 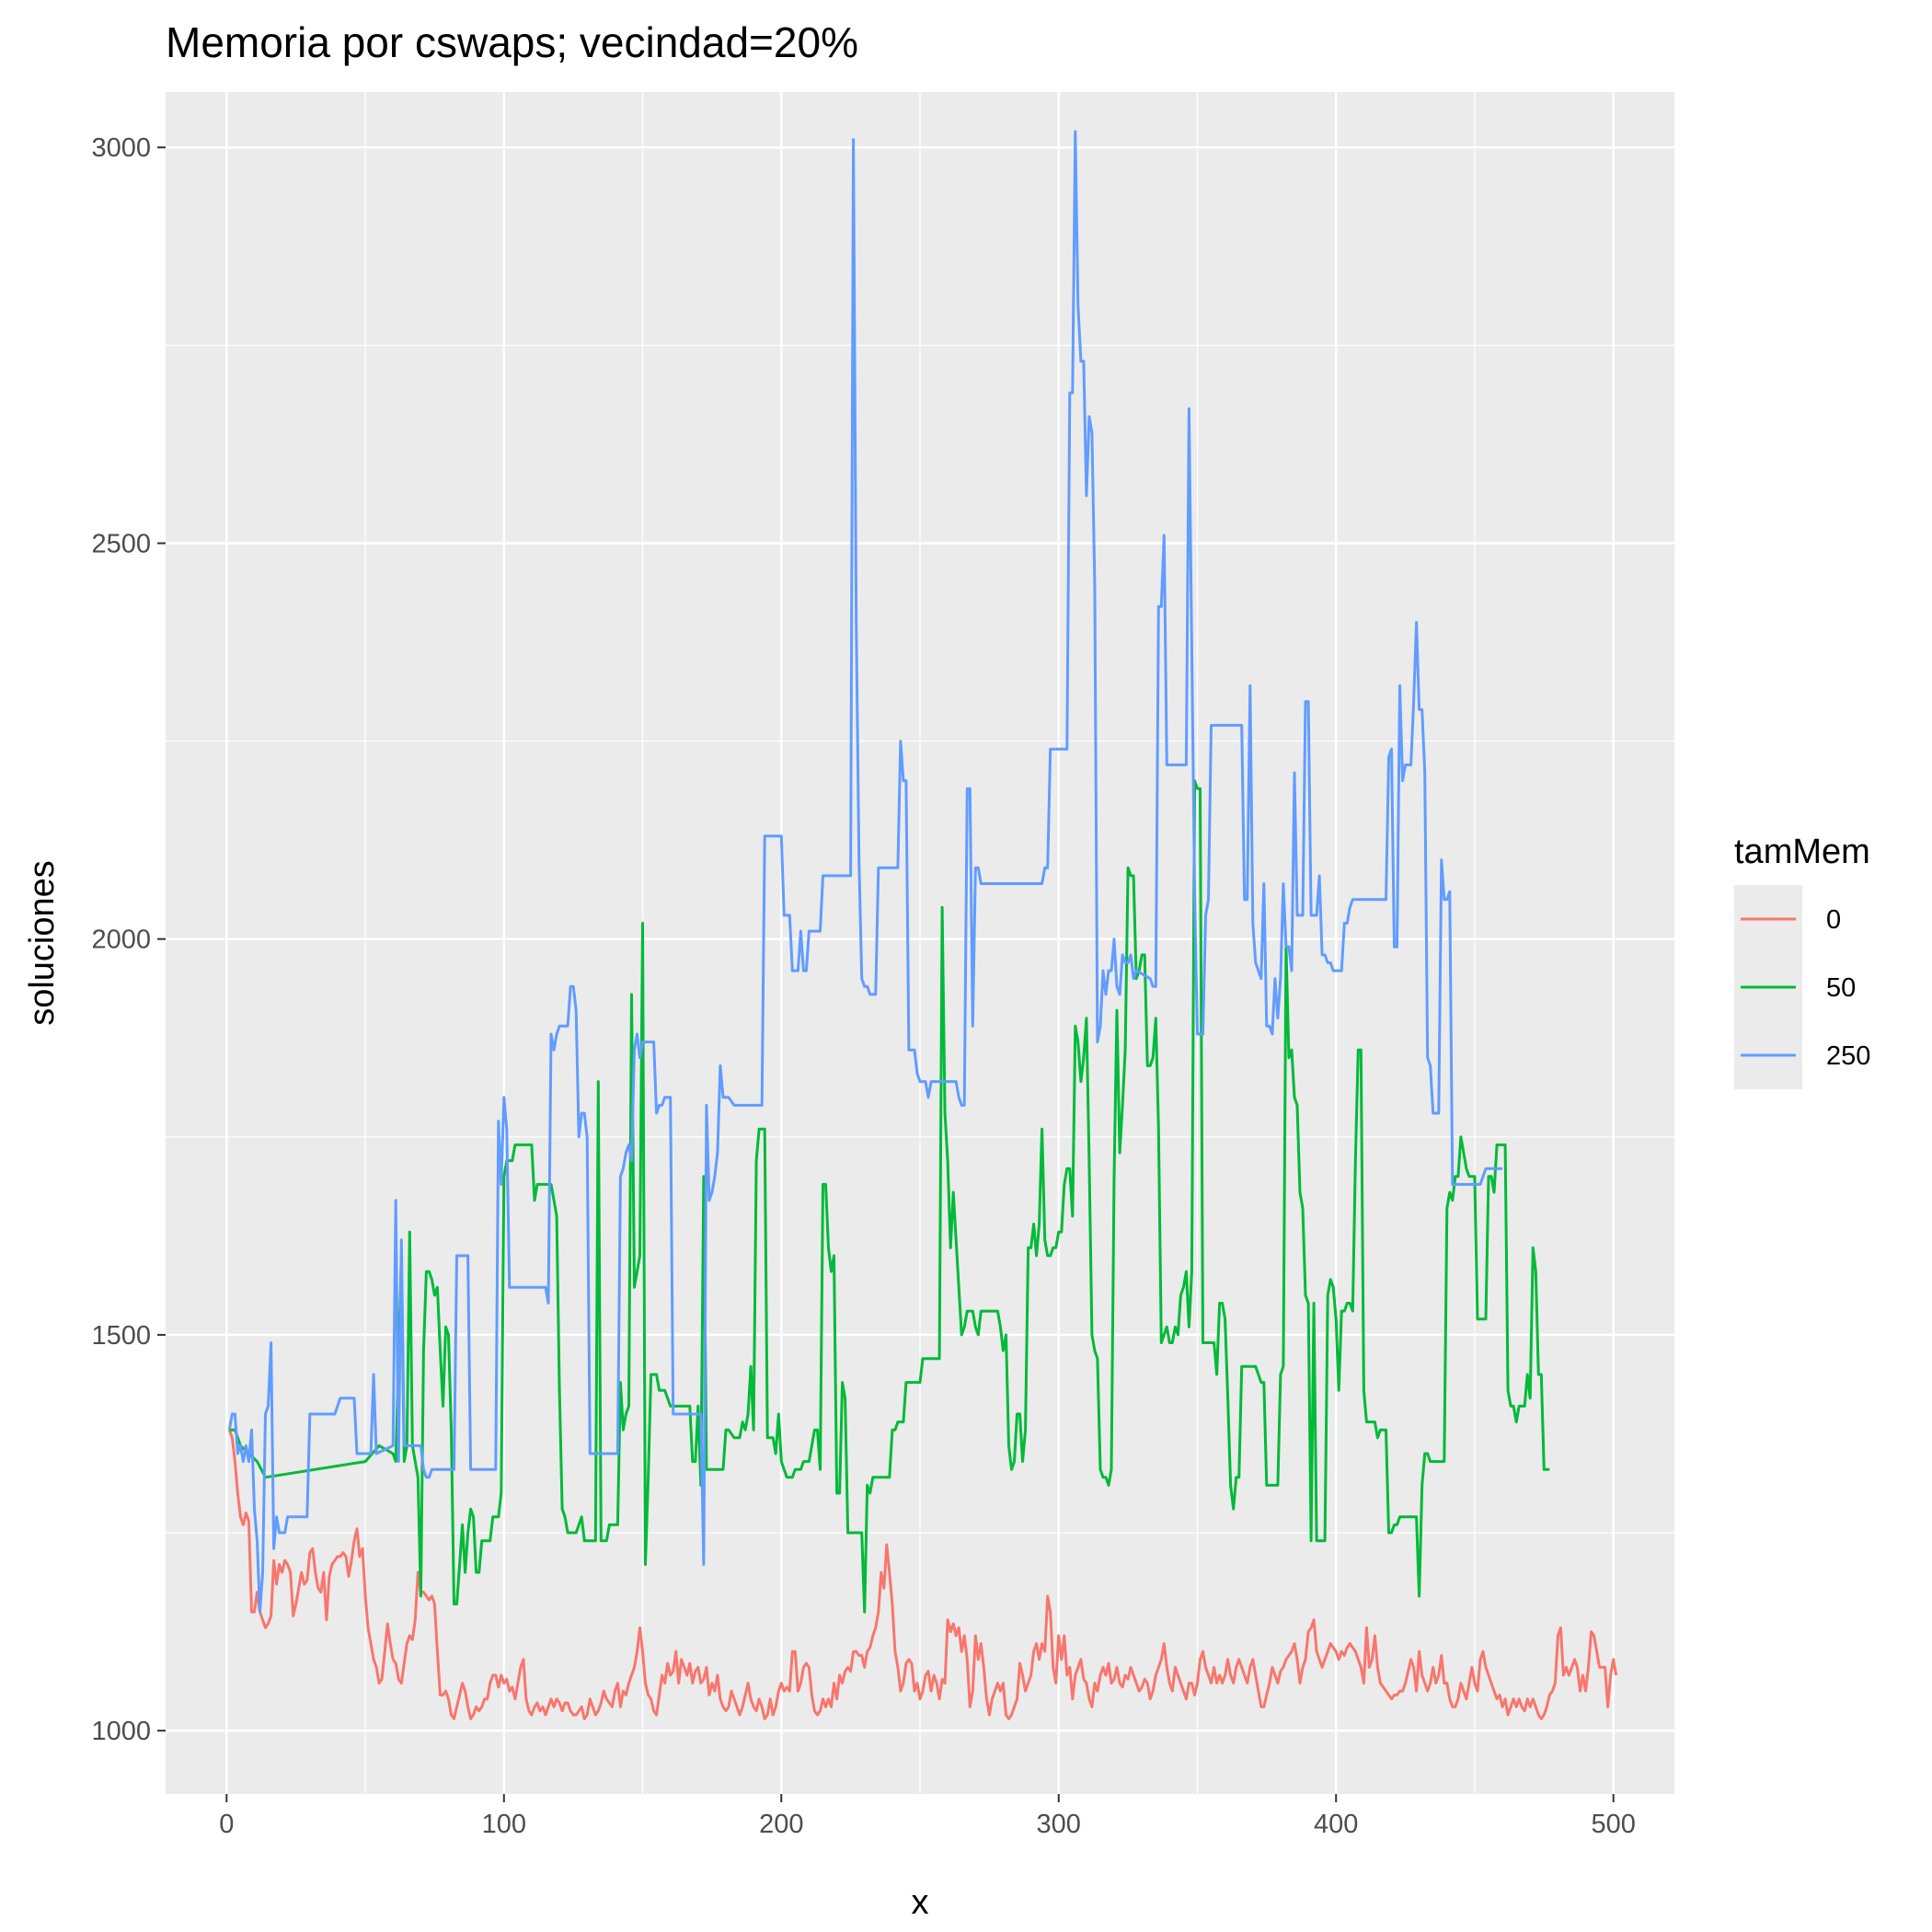 I want to click on legend-label-0: 0, so click(x=1833, y=920).